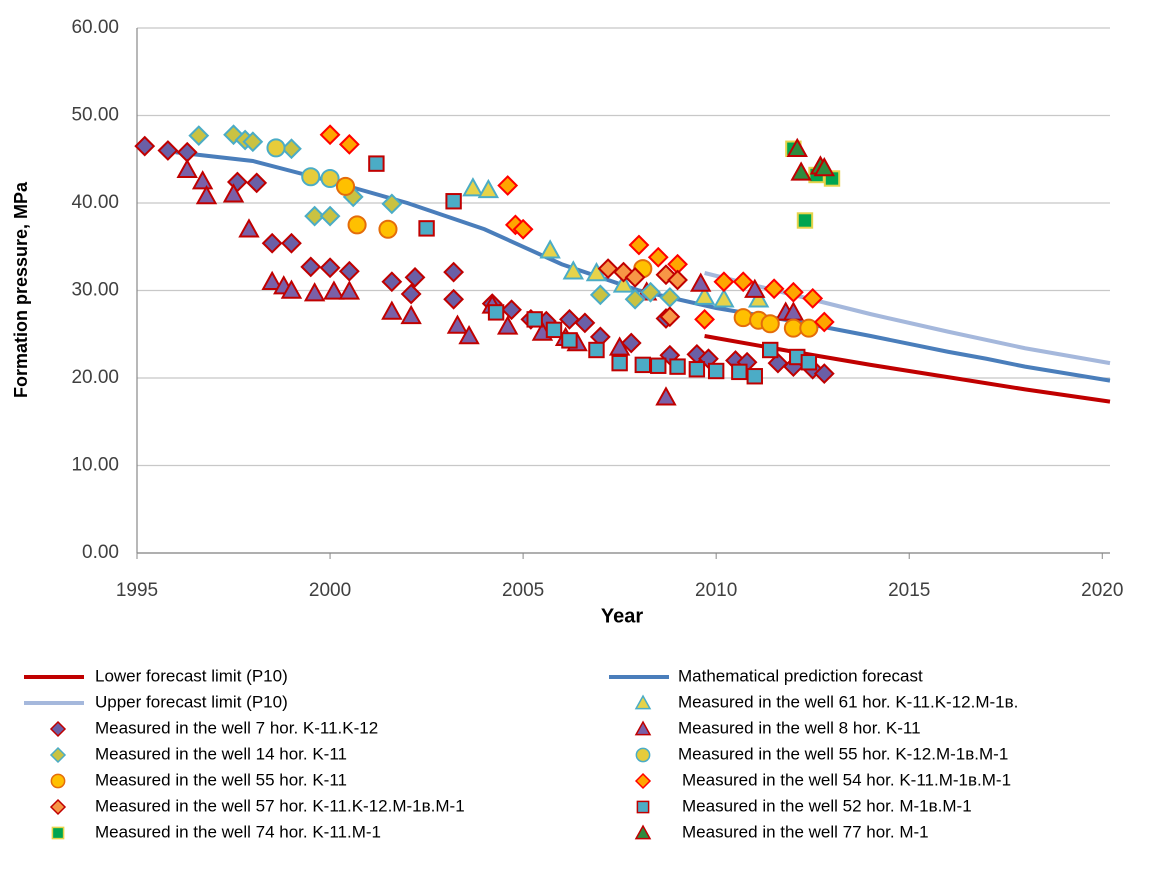  Describe the element at coordinates (238, 831) in the screenshot. I see `legend-label: Measured in the well 74 hor. K-11.M-1` at that location.